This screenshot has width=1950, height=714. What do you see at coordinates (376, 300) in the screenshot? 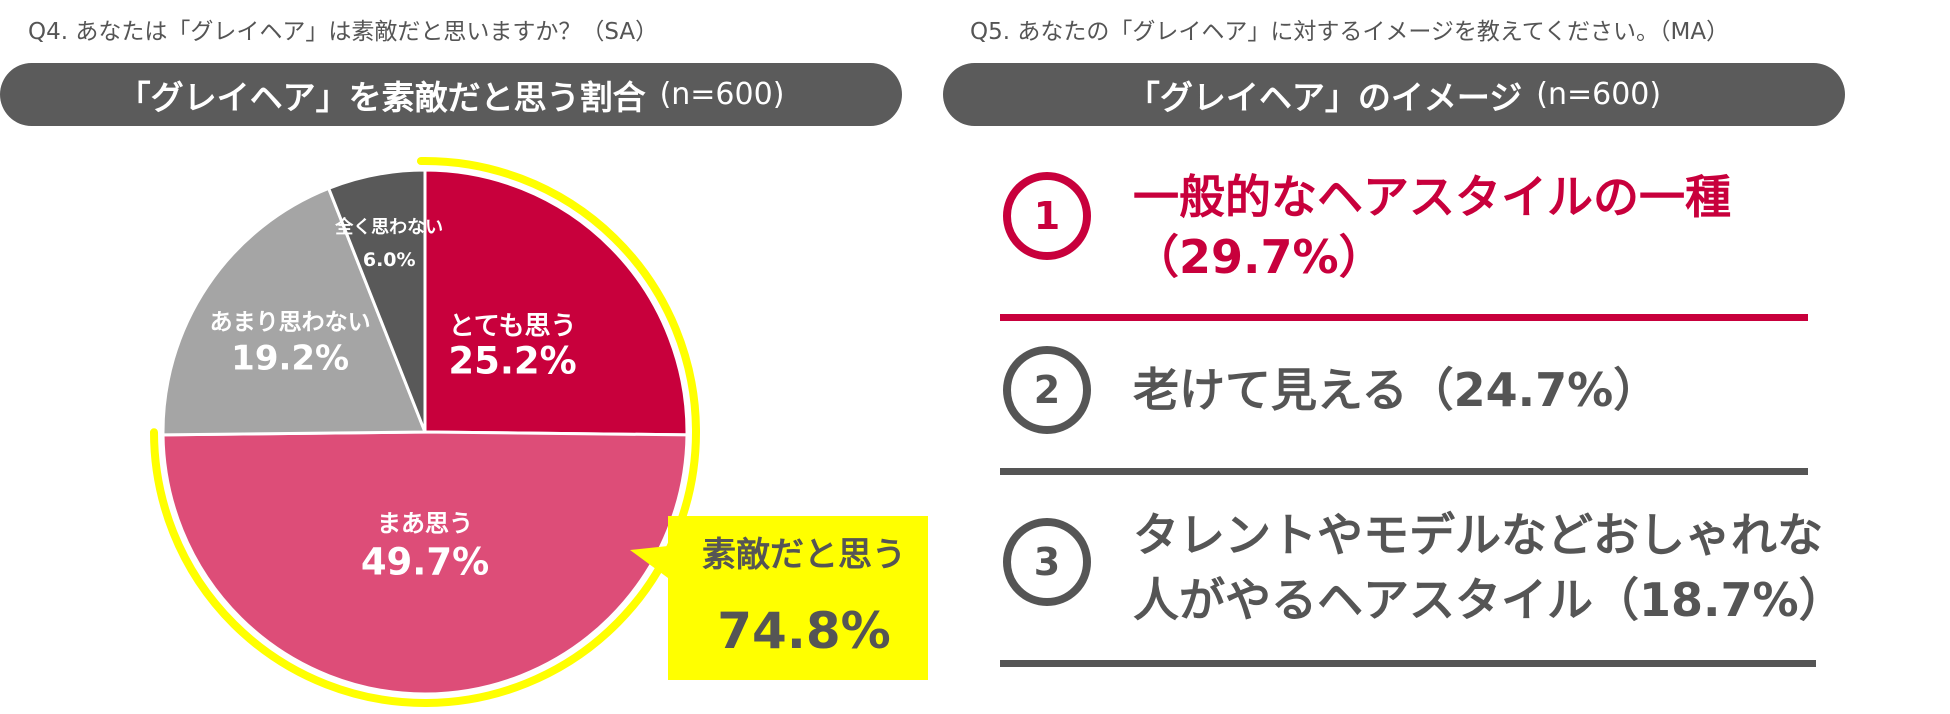
I see `slice-strongly-disagree` at bounding box center [376, 300].